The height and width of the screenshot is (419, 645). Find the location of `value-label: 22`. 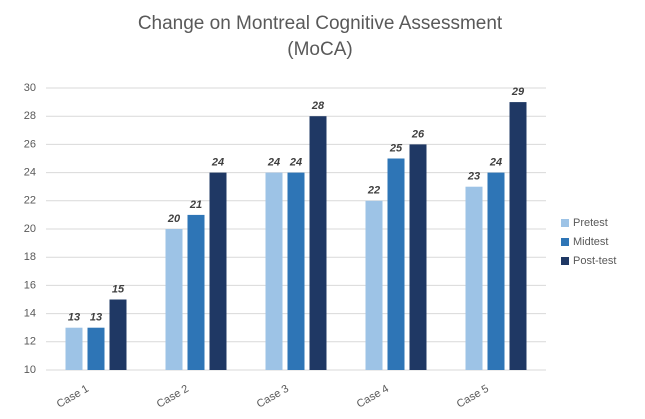

value-label: 22 is located at coordinates (373, 191).